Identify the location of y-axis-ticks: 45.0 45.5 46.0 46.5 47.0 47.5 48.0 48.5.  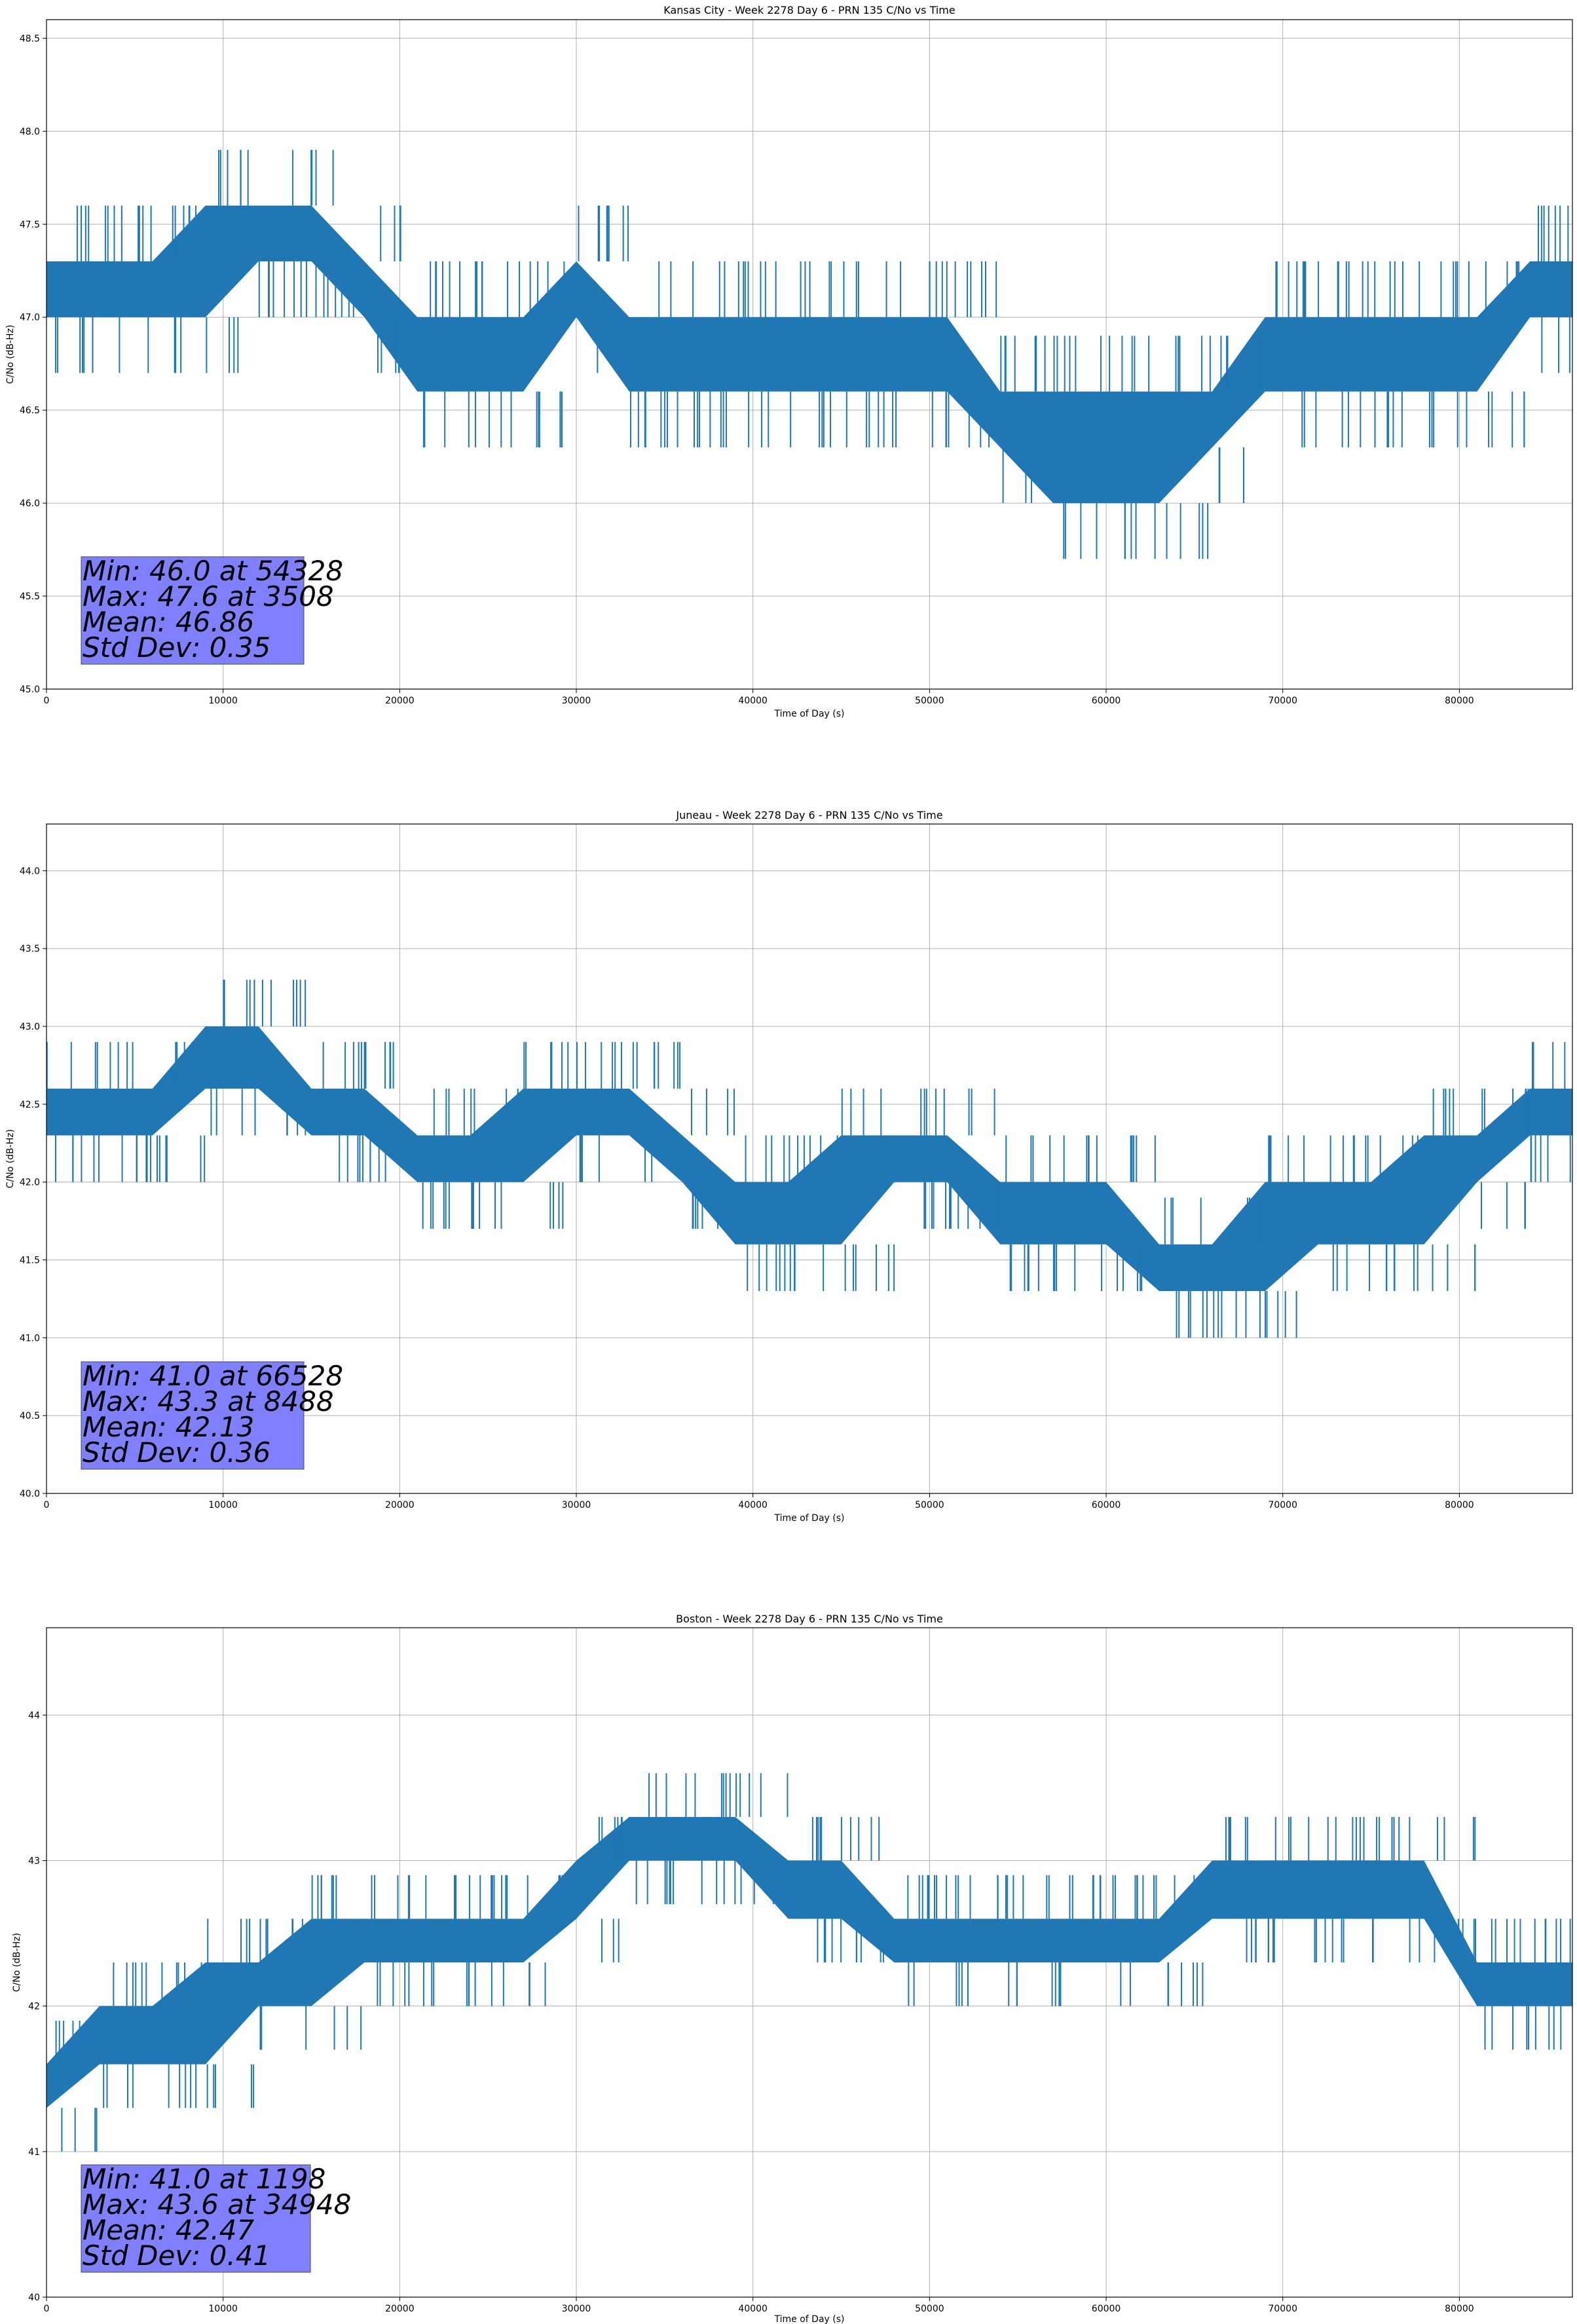
(33, 364).